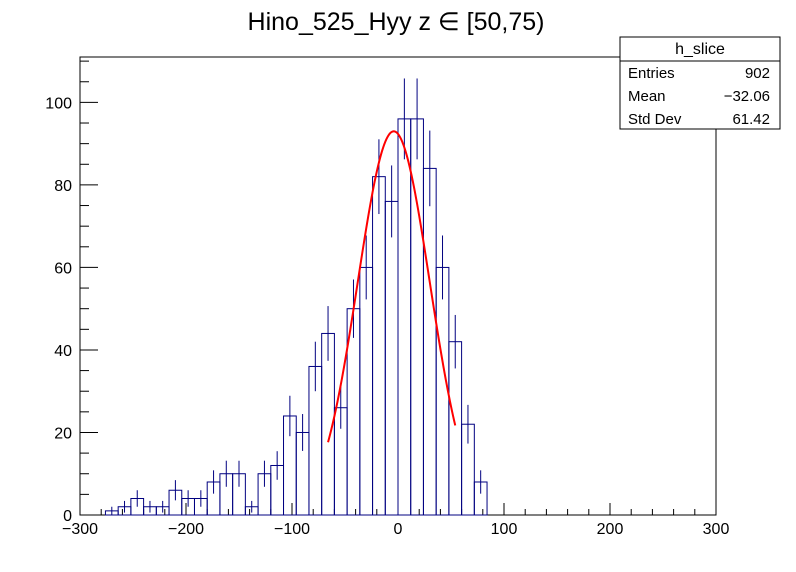  I want to click on x-tick-label: 300, so click(716, 529).